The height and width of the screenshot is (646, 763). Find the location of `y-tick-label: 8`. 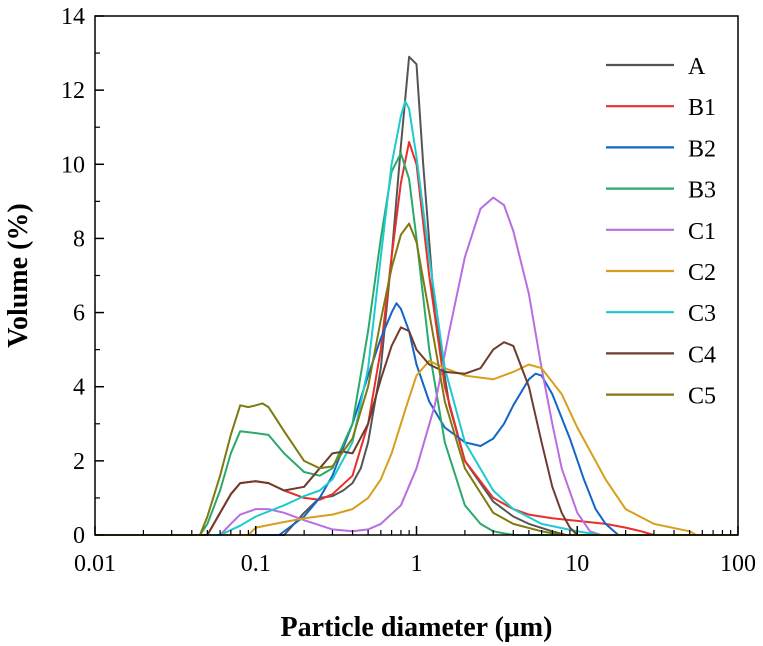

y-tick-label: 8 is located at coordinates (79, 239).